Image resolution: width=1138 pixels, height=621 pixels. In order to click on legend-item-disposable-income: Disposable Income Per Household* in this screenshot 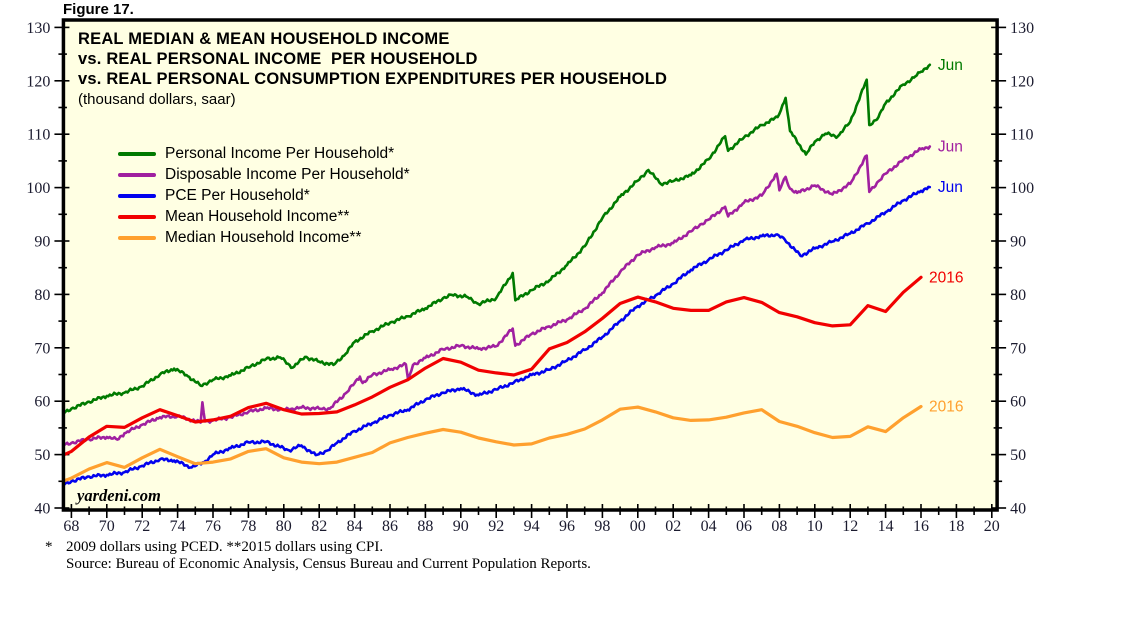, I will do `click(264, 174)`.